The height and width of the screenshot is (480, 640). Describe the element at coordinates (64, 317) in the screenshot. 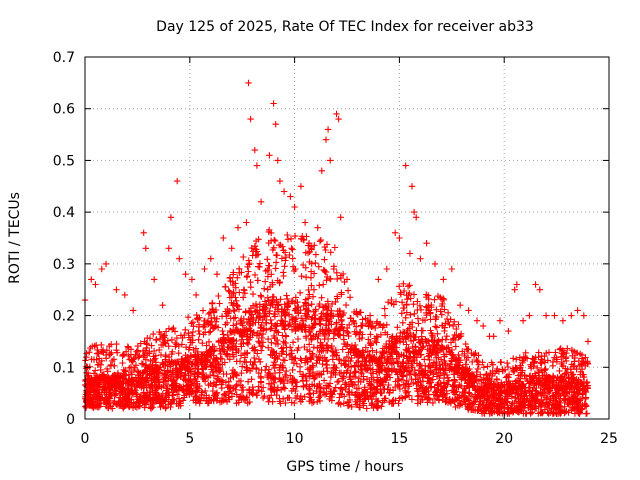

I see `y-tick-label: 0.2` at that location.